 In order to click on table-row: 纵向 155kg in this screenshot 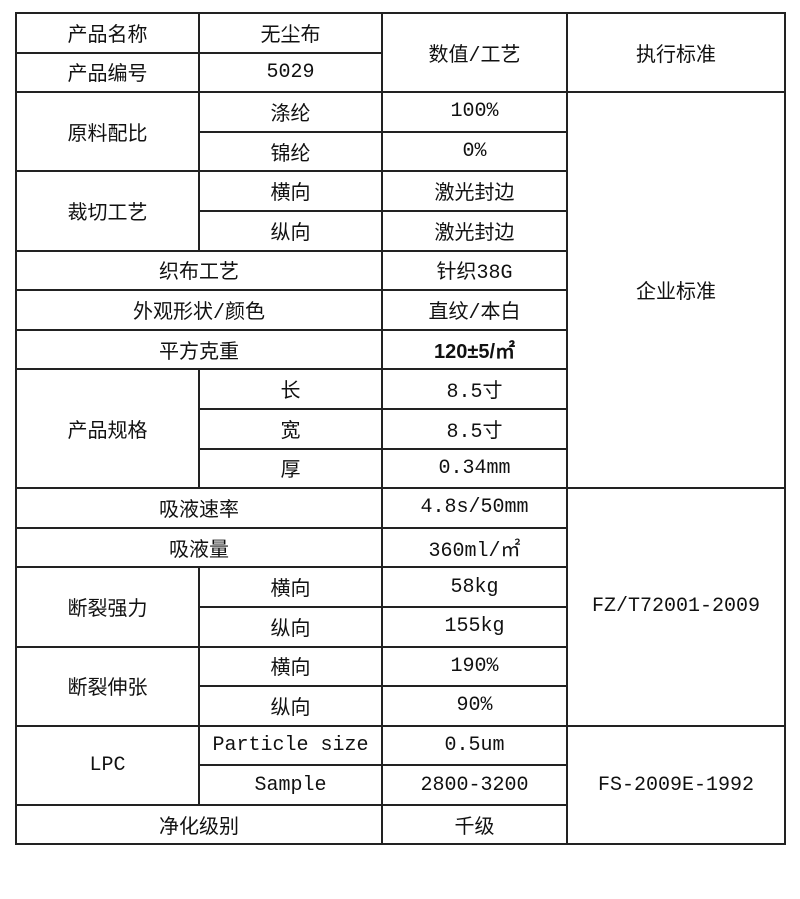, I will do `click(400, 626)`.